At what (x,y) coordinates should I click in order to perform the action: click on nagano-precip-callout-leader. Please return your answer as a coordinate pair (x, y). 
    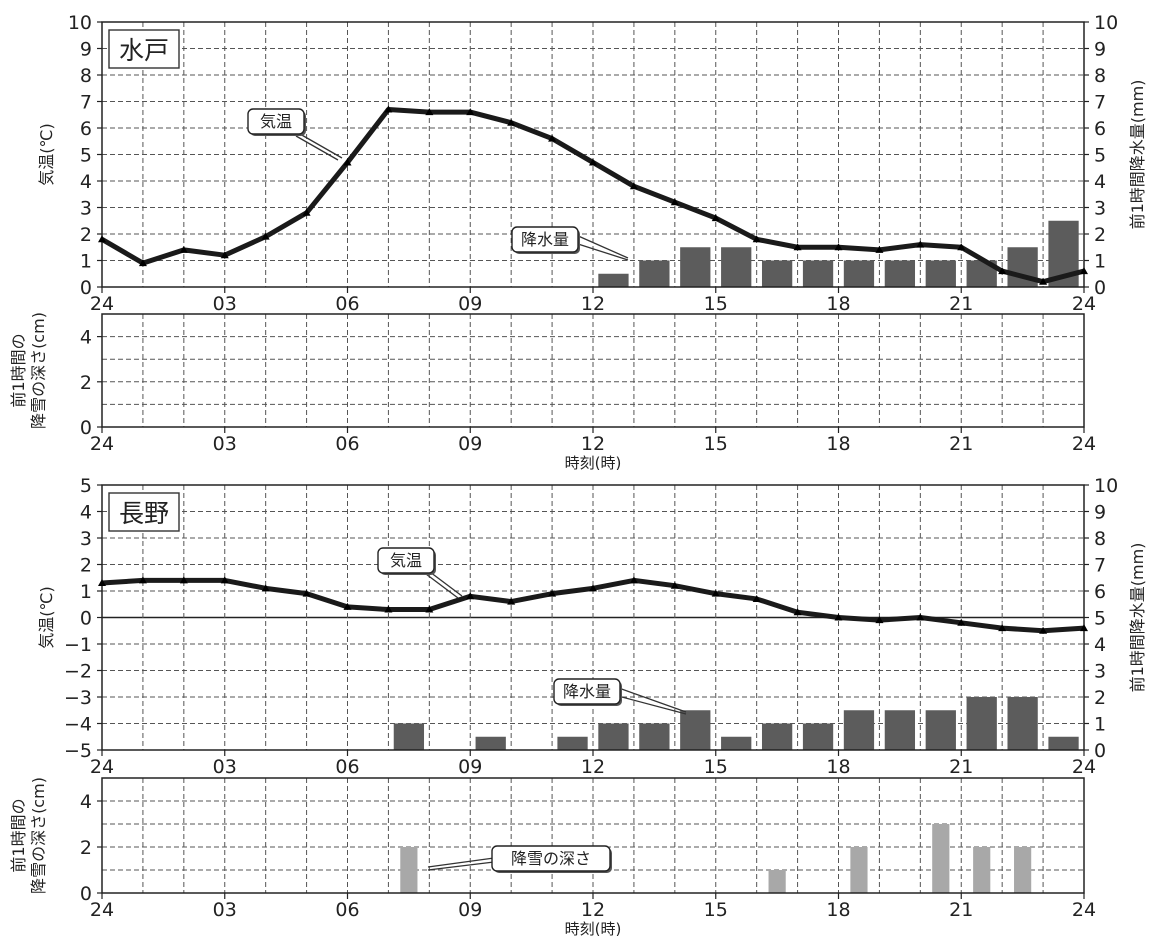
    Looking at the image, I should click on (651, 699).